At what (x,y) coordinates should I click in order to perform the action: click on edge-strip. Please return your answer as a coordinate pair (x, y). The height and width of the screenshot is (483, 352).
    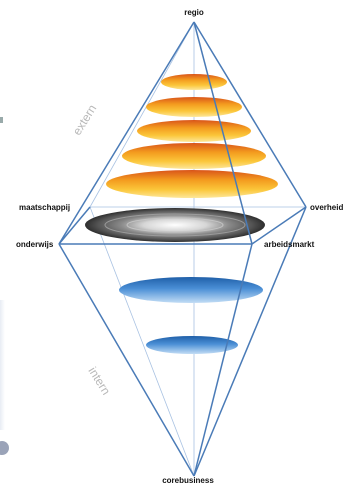
    Looking at the image, I should click on (2, 365).